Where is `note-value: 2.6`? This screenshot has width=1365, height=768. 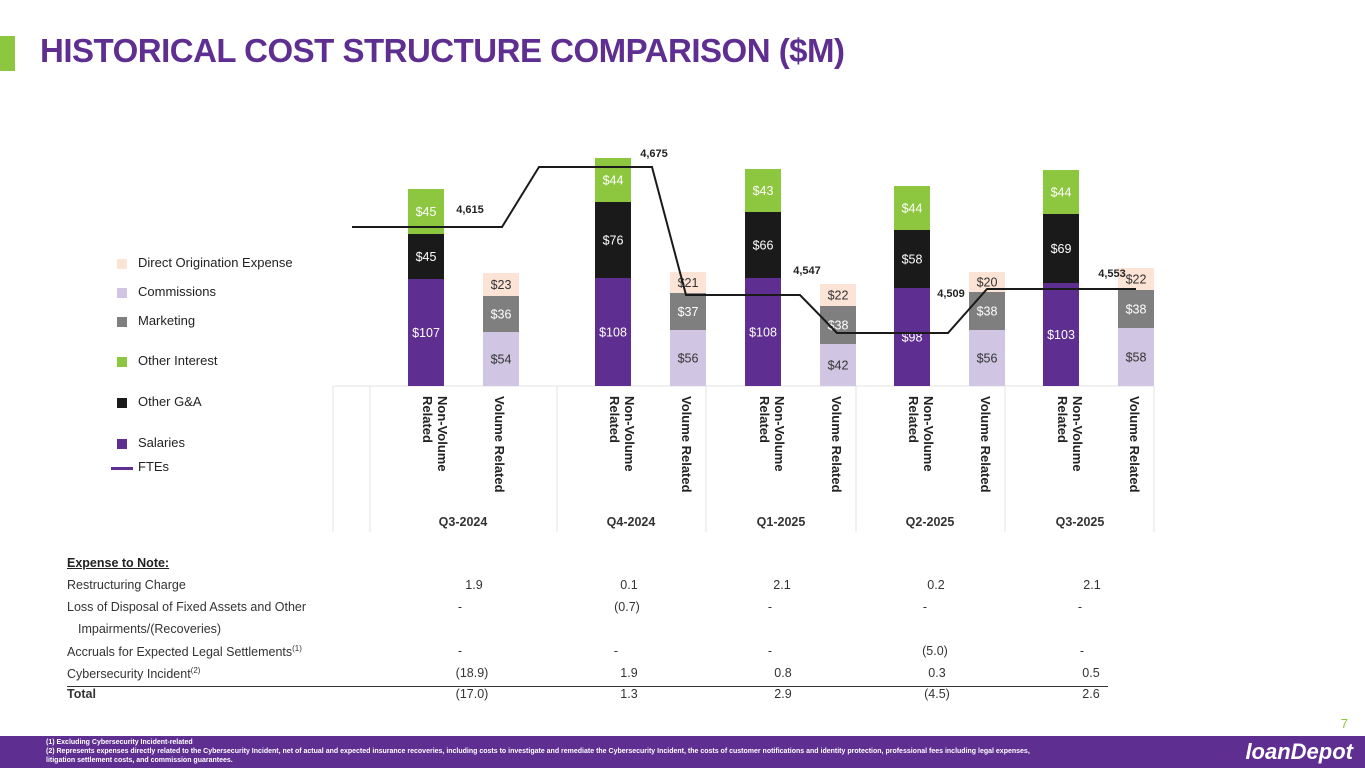 note-value: 2.6 is located at coordinates (1091, 694).